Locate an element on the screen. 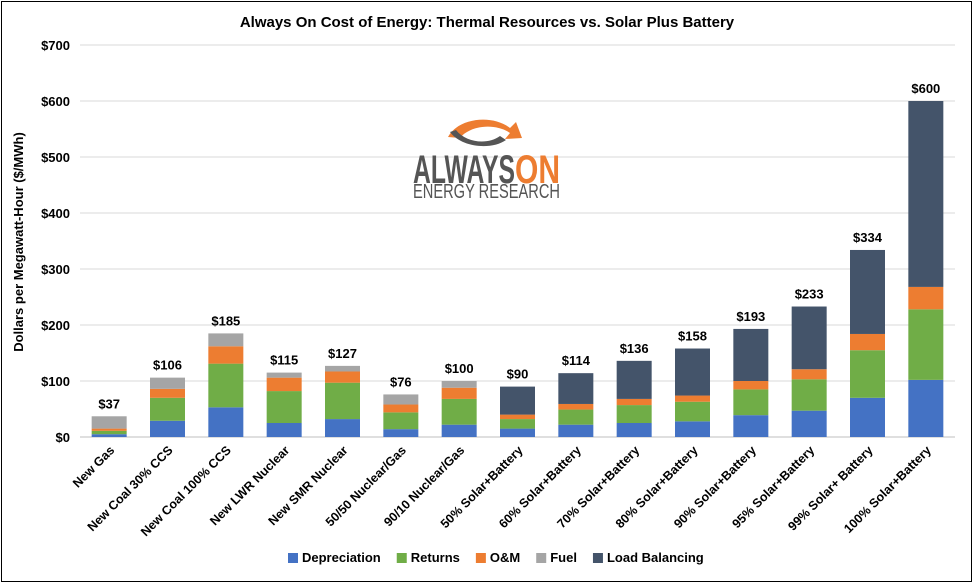 Image resolution: width=975 pixels, height=585 pixels. y-tick-label: $200 is located at coordinates (55, 325).